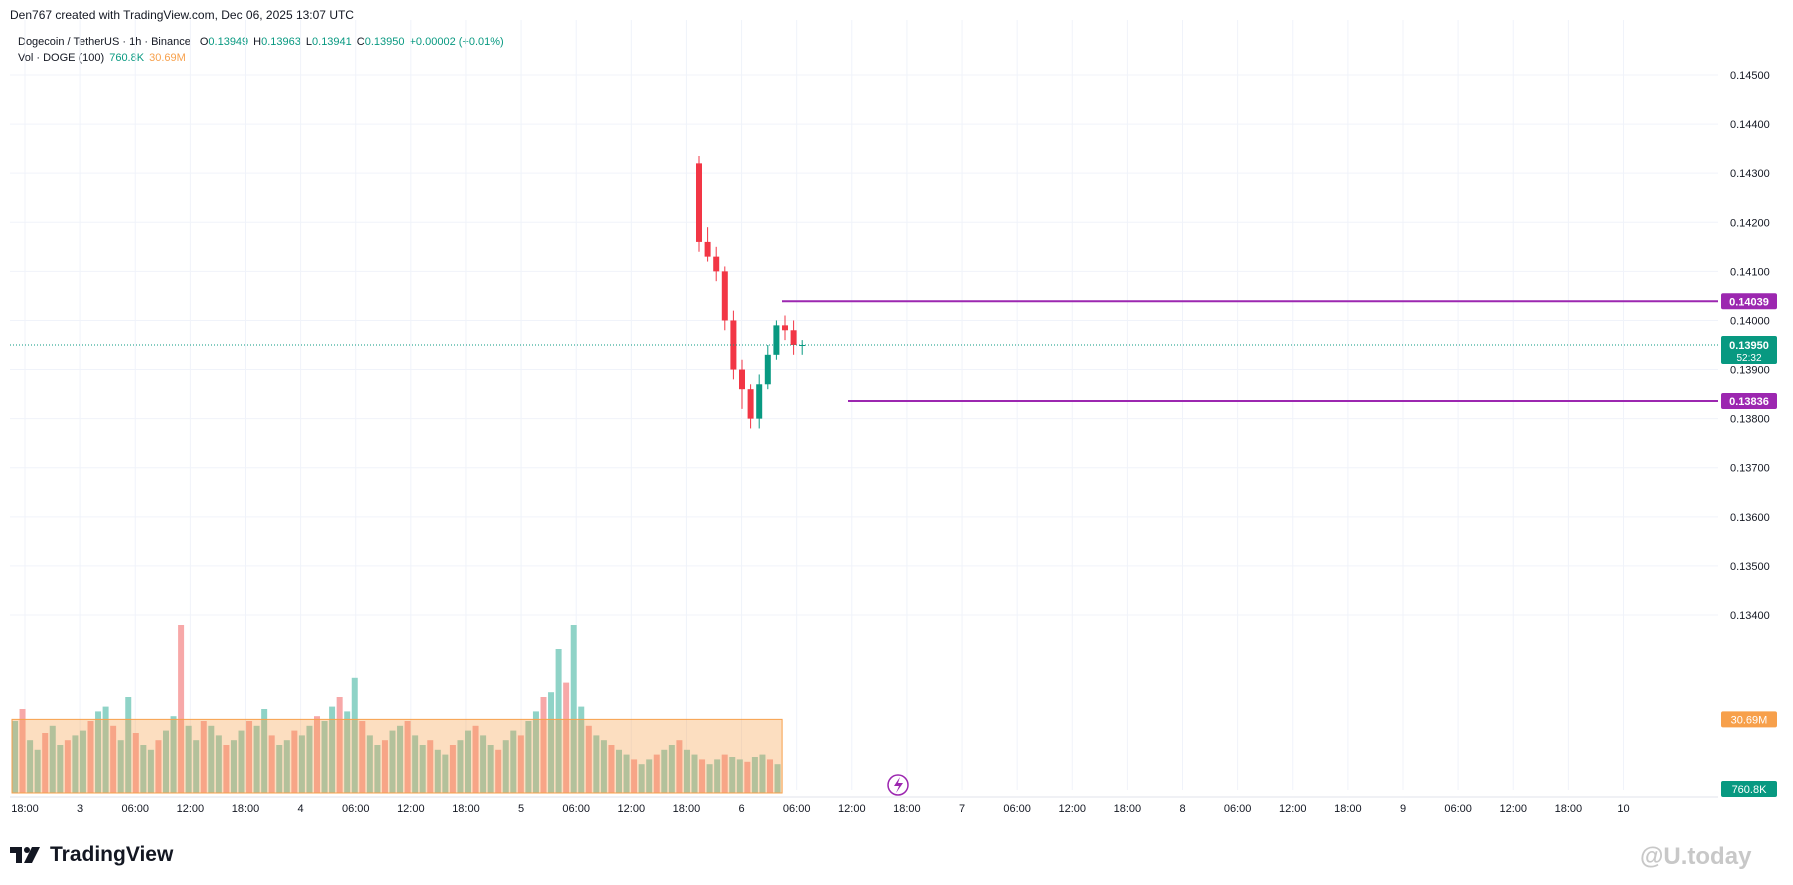 Image resolution: width=1793 pixels, height=885 pixels. I want to click on symbol-title: Dogecoin / TetherUS · 1h · Binance, so click(104, 42).